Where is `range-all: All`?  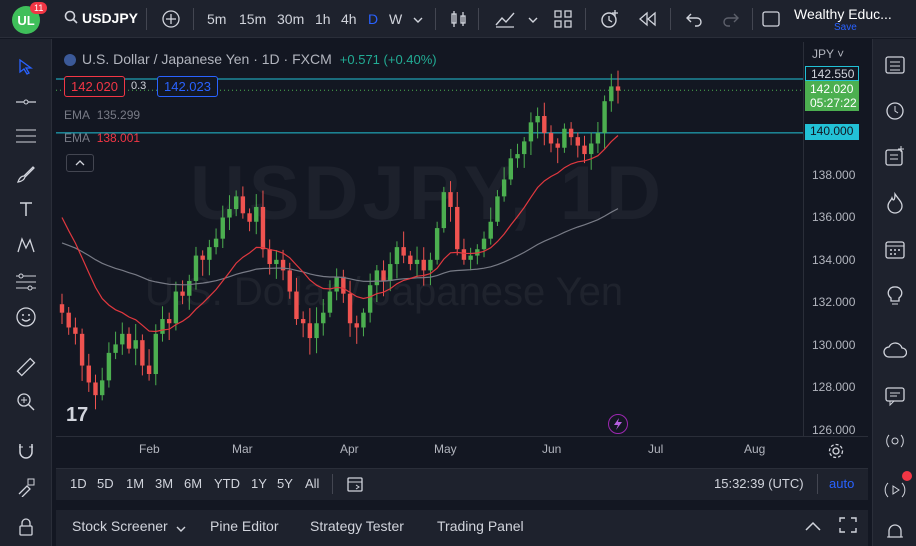 range-all: All is located at coordinates (312, 483).